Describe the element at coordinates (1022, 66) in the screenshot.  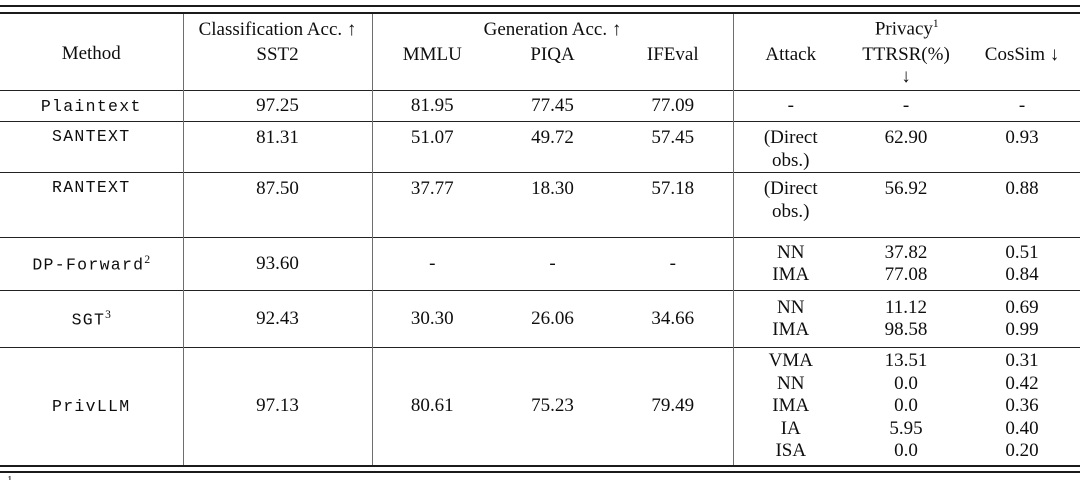
I see `header-cossim: CosSim ↓` at that location.